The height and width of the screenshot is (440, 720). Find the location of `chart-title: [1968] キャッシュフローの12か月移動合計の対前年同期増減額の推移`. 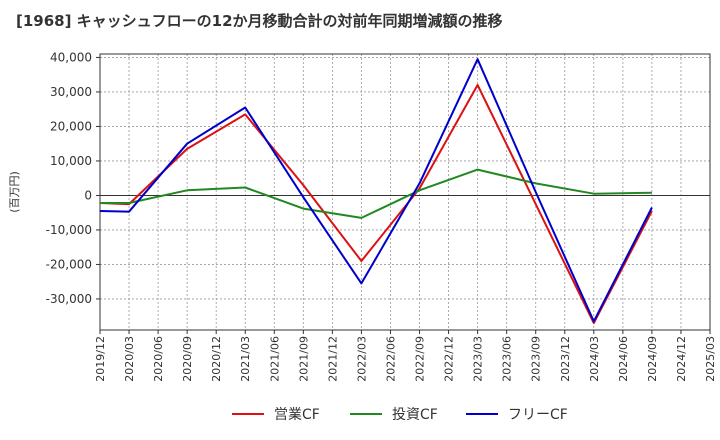

chart-title: [1968] キャッシュフローの12か月移動合計の対前年同期増減額の推移 is located at coordinates (259, 21).